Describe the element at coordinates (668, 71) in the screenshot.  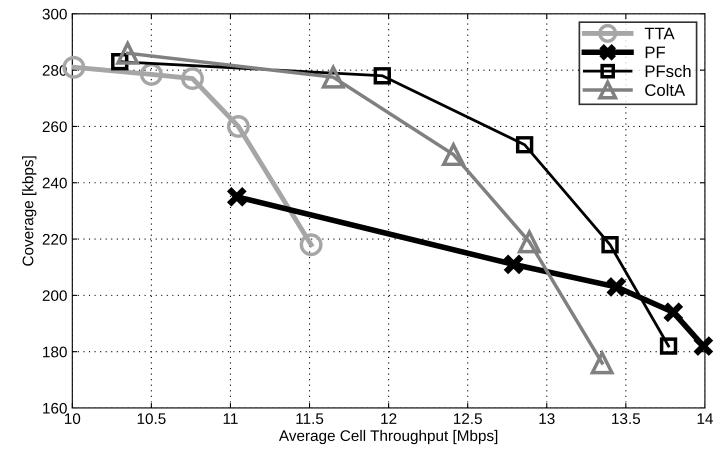
I see `legend-label: PFsch` at that location.